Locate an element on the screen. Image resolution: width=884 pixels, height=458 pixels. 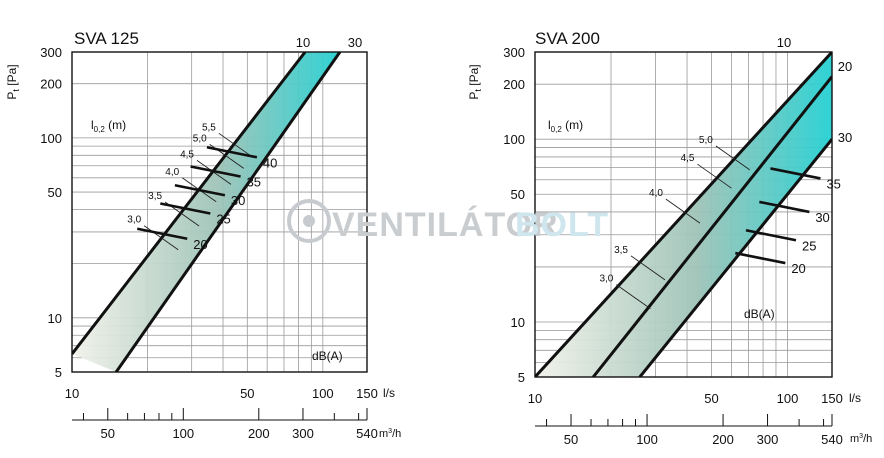
chart2-x2label: m3/h is located at coordinates (861, 439).